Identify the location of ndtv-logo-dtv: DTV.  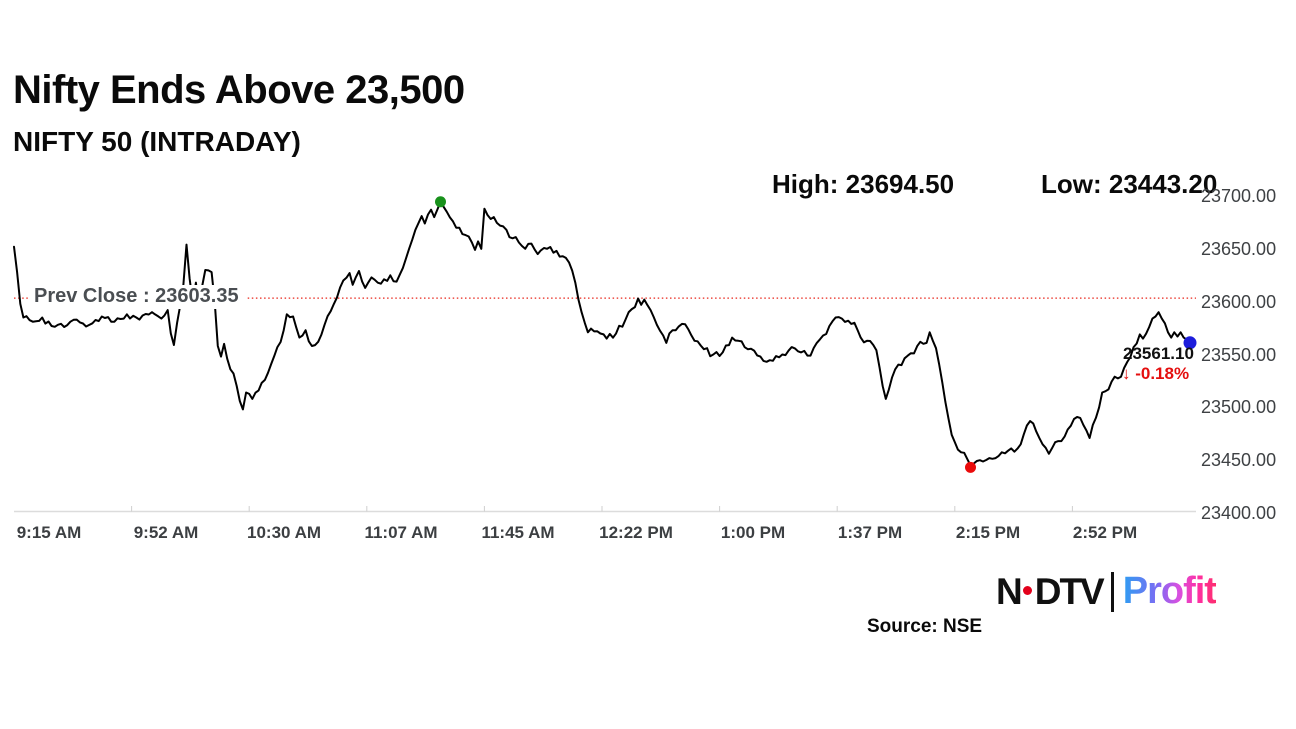
(1069, 591).